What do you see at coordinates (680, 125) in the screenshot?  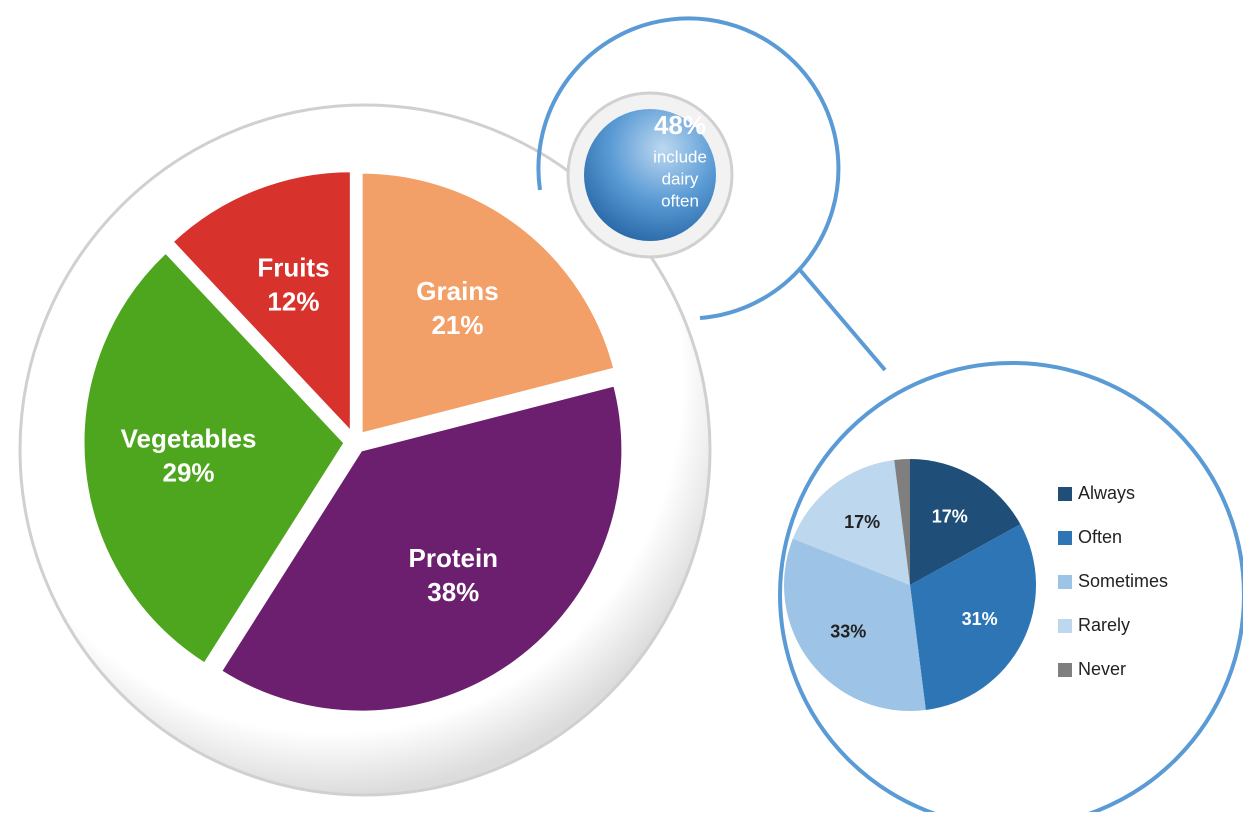 I see `annotation-value: 48%` at bounding box center [680, 125].